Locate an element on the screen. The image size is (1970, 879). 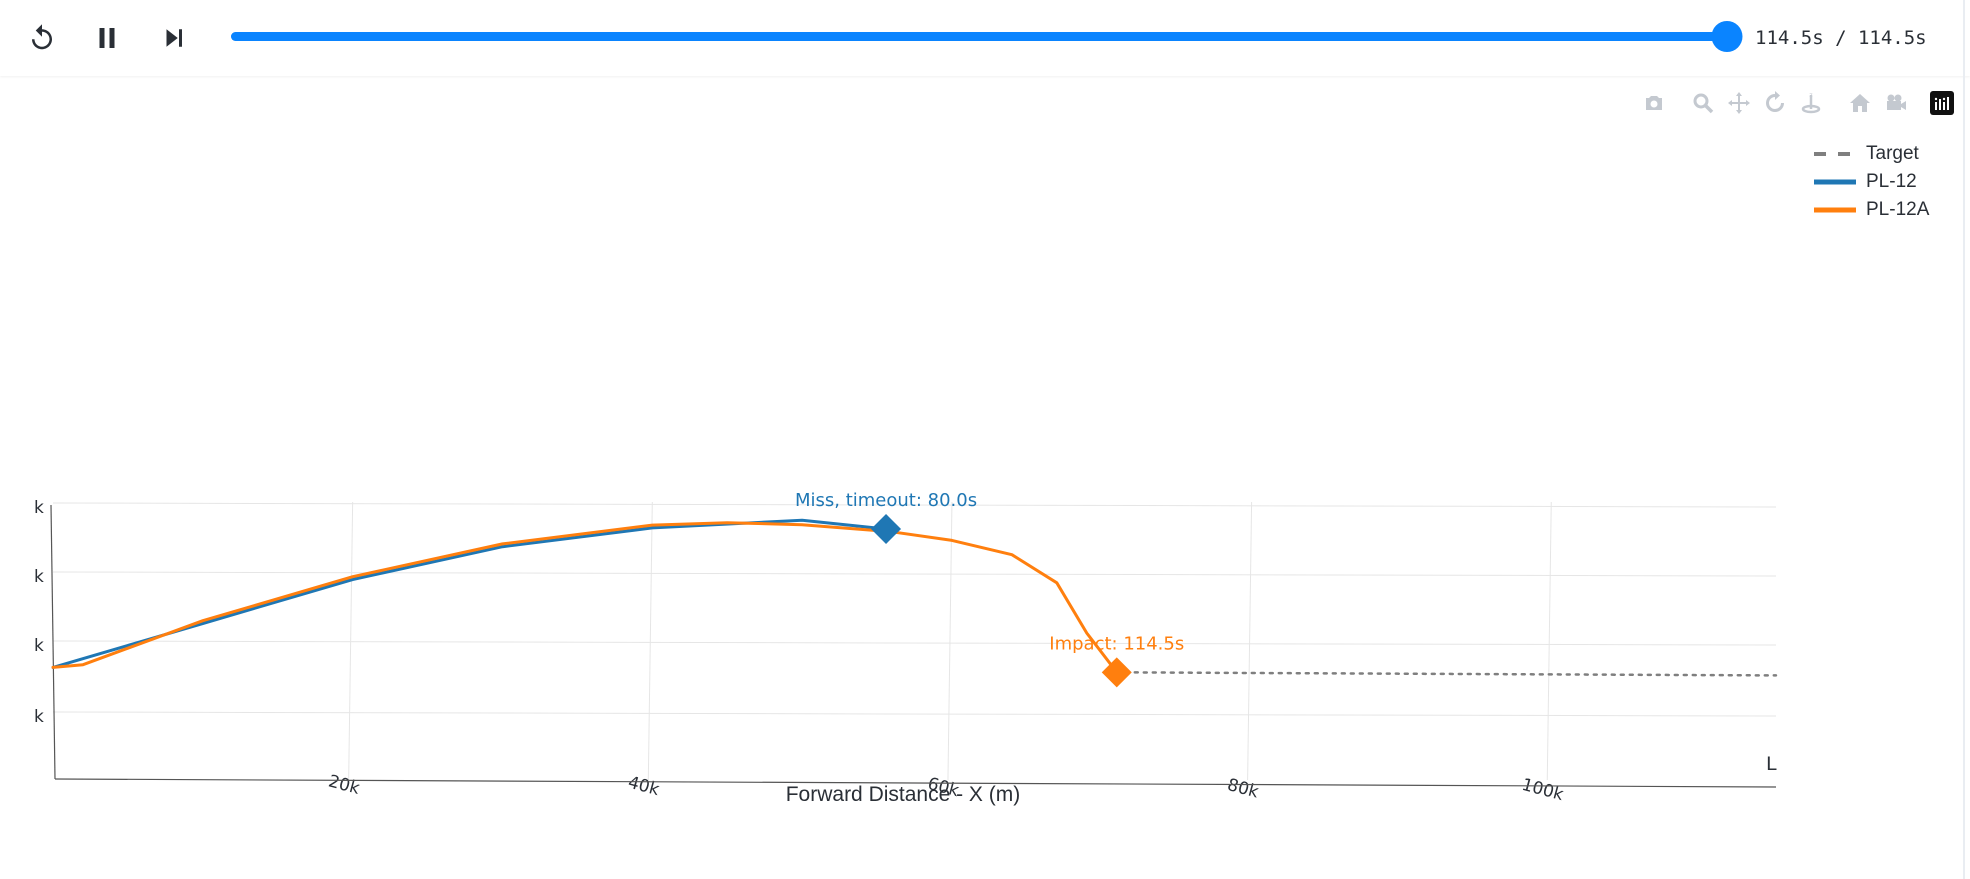
time-readout: 114.5s / 114.5s is located at coordinates (1841, 38).